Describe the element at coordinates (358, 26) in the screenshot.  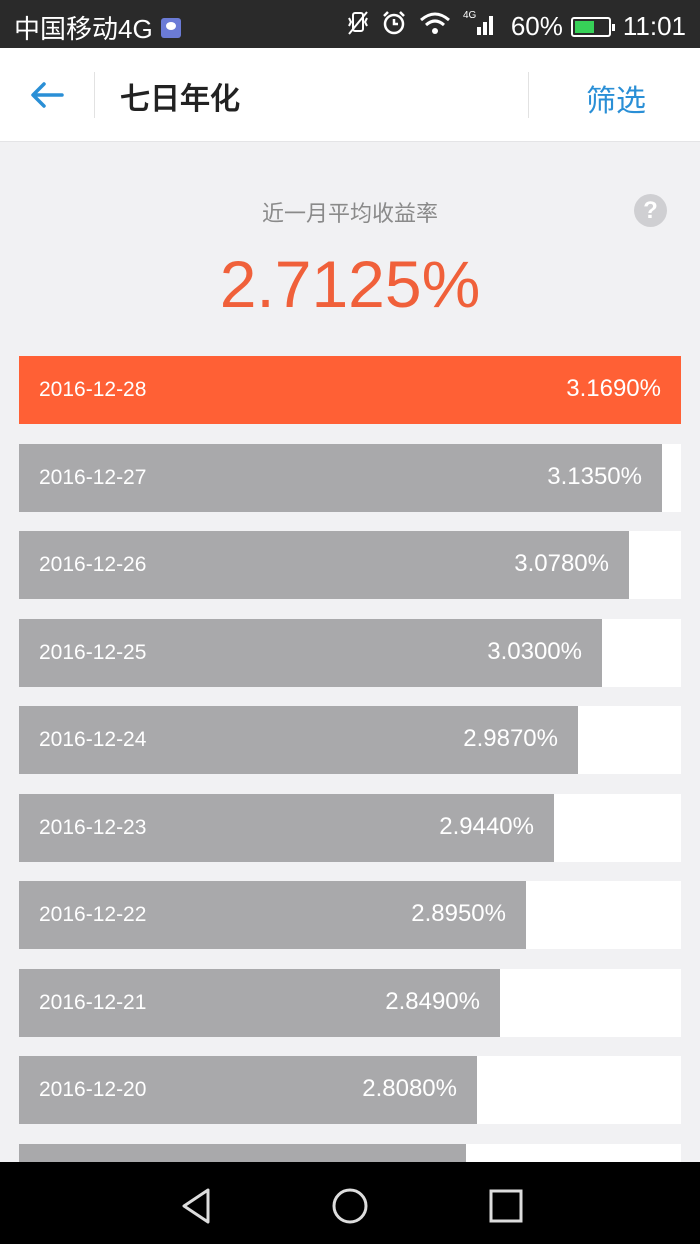
I see `vibrate-icon` at that location.